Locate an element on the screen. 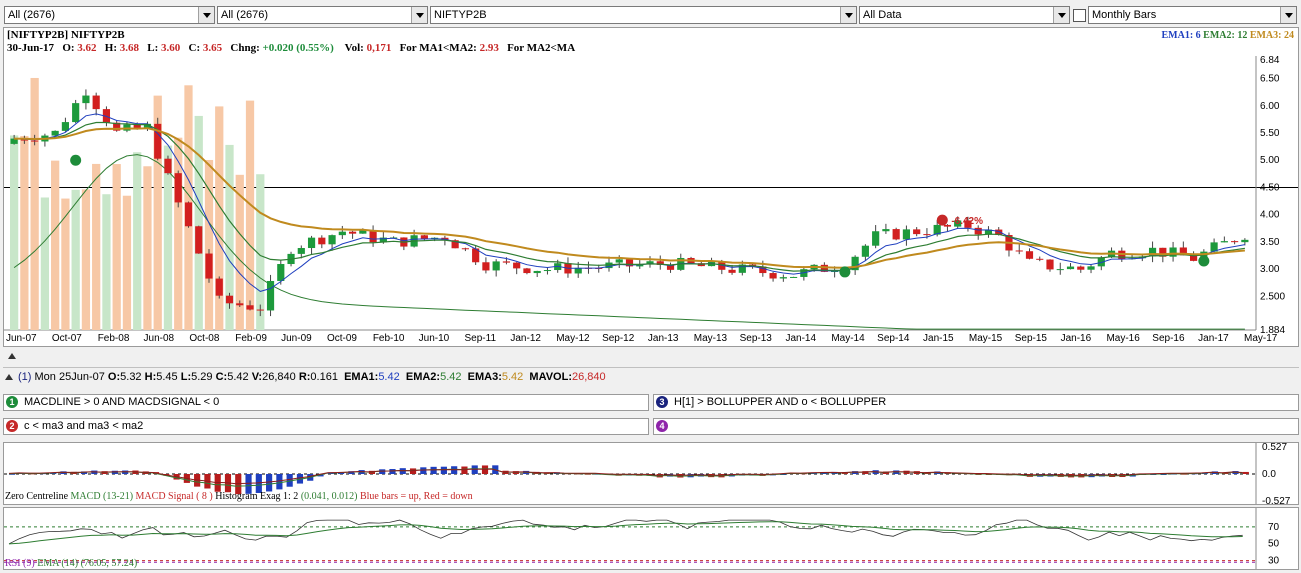 This screenshot has height=573, width=1301. status-high: 5.45 is located at coordinates (167, 377).